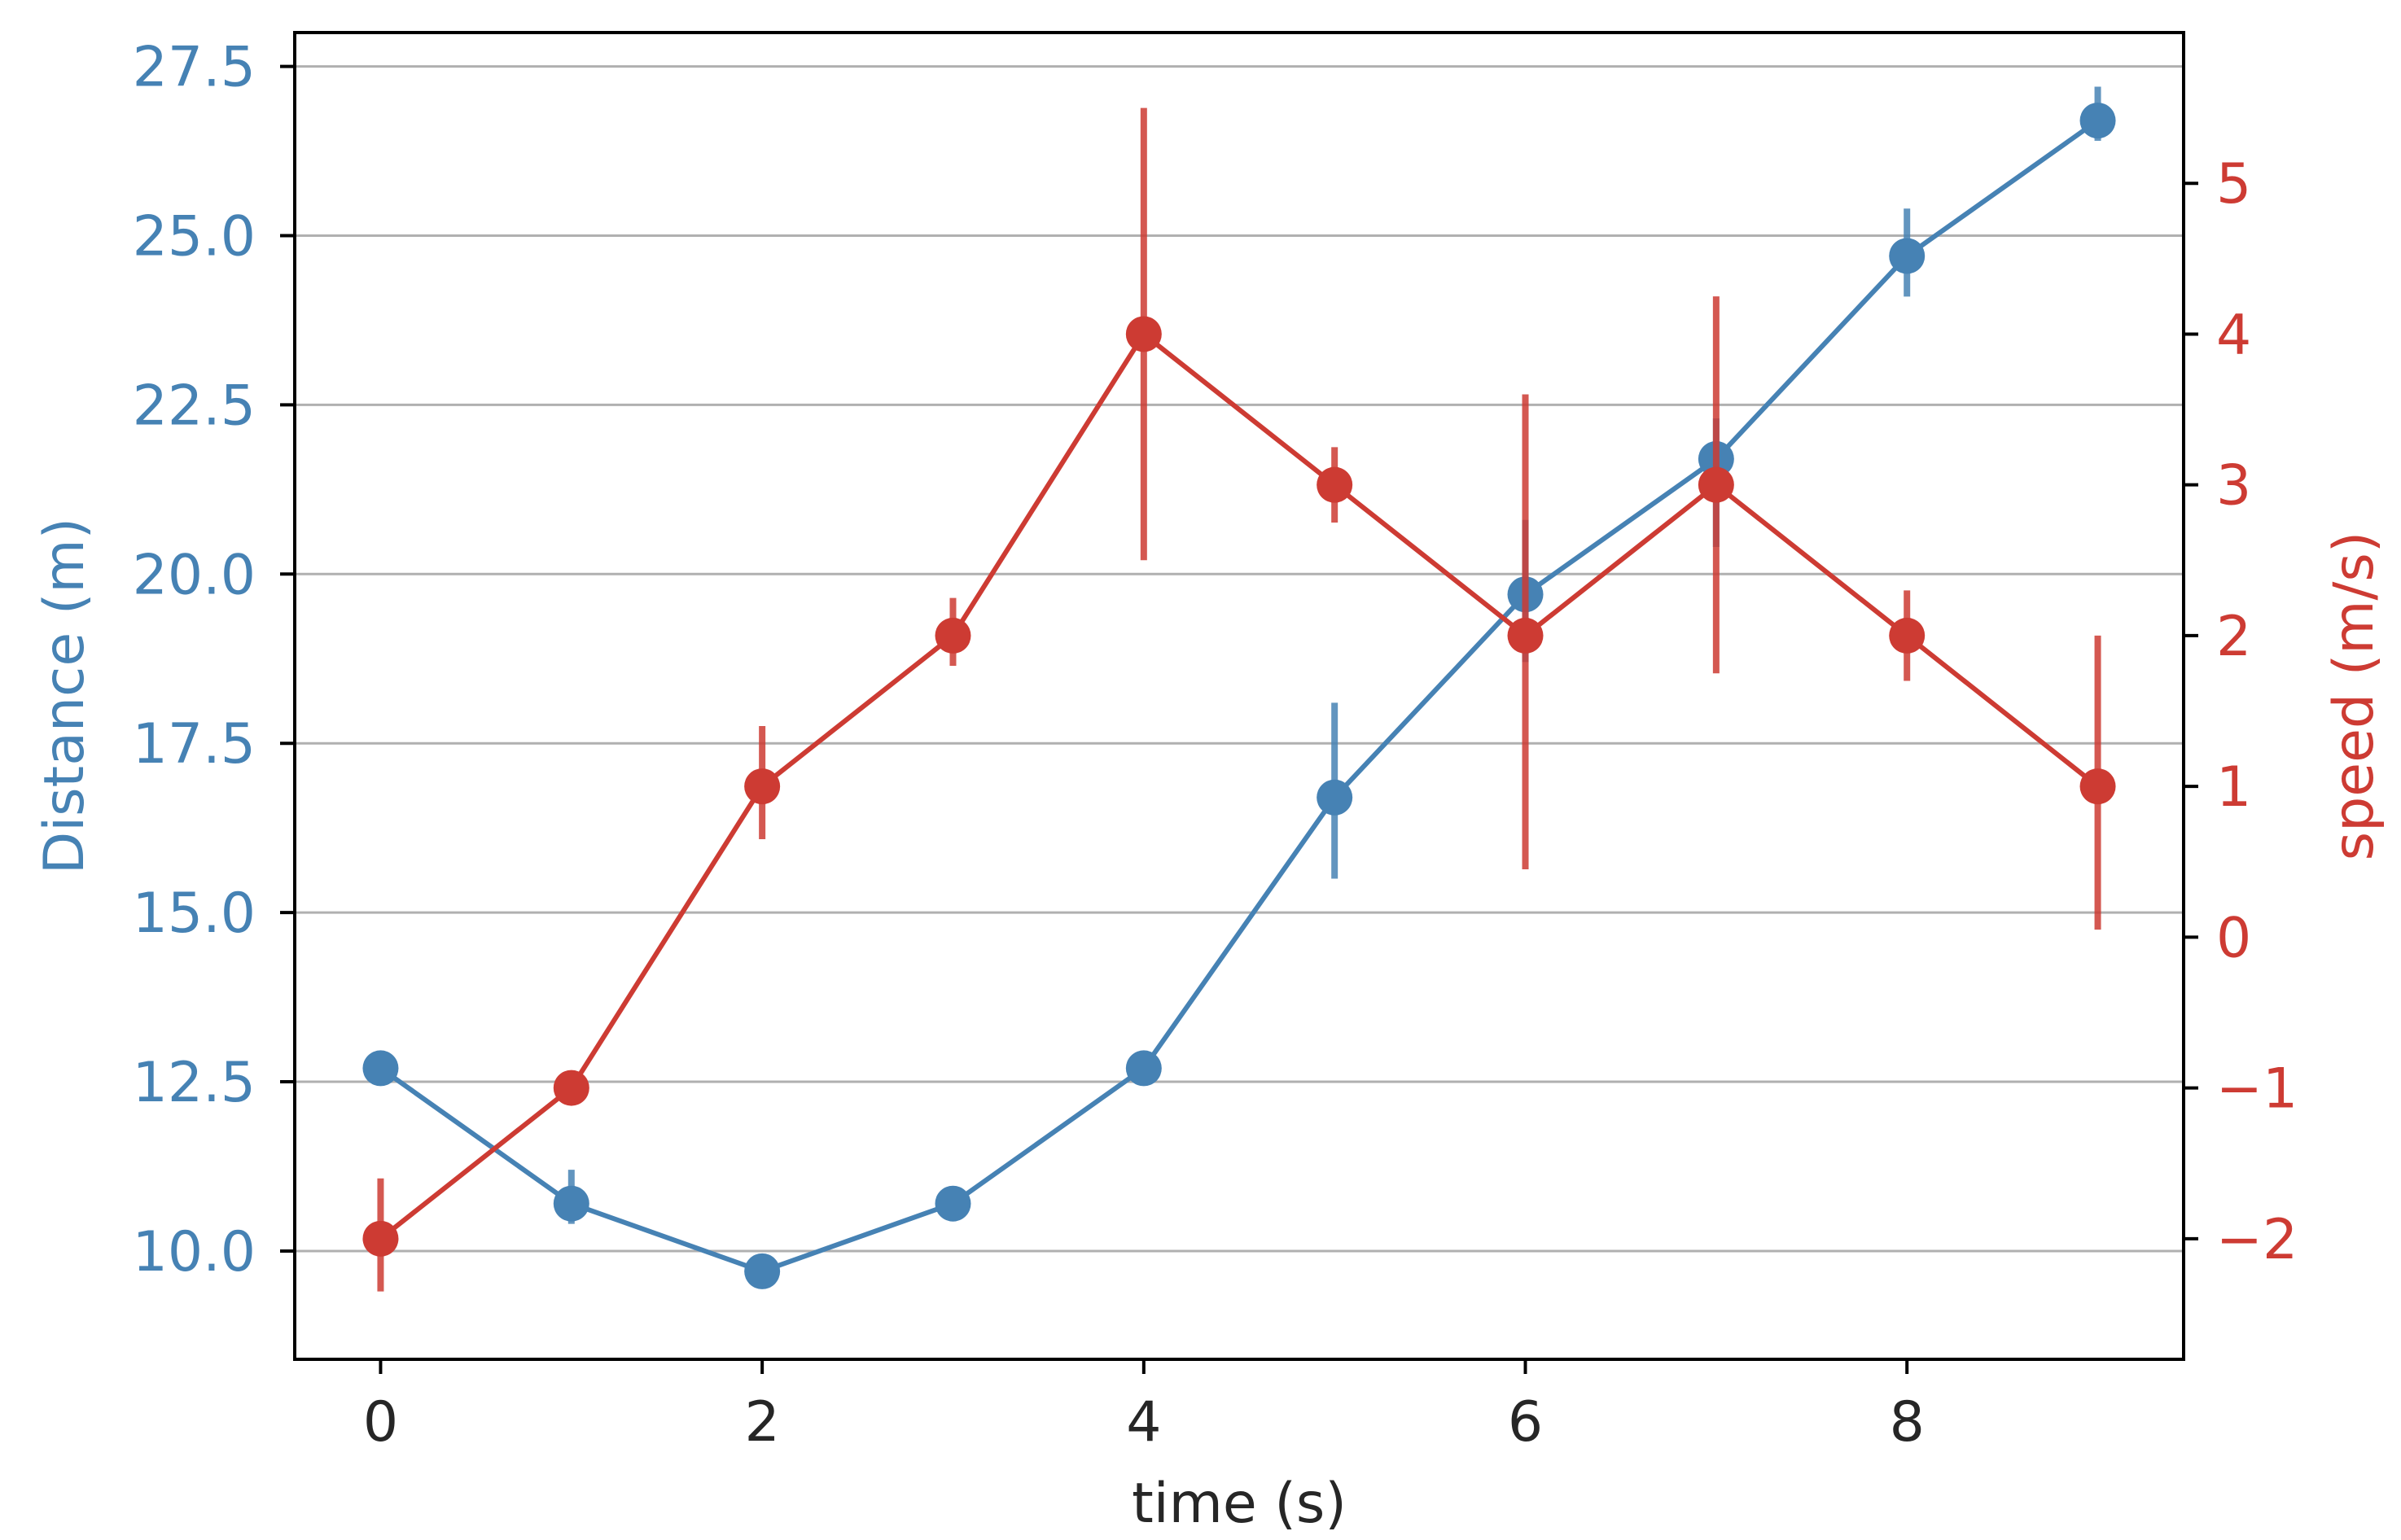 The width and height of the screenshot is (2401, 1540). Describe the element at coordinates (194, 406) in the screenshot. I see `y-left-tick-label: 22.5` at that location.